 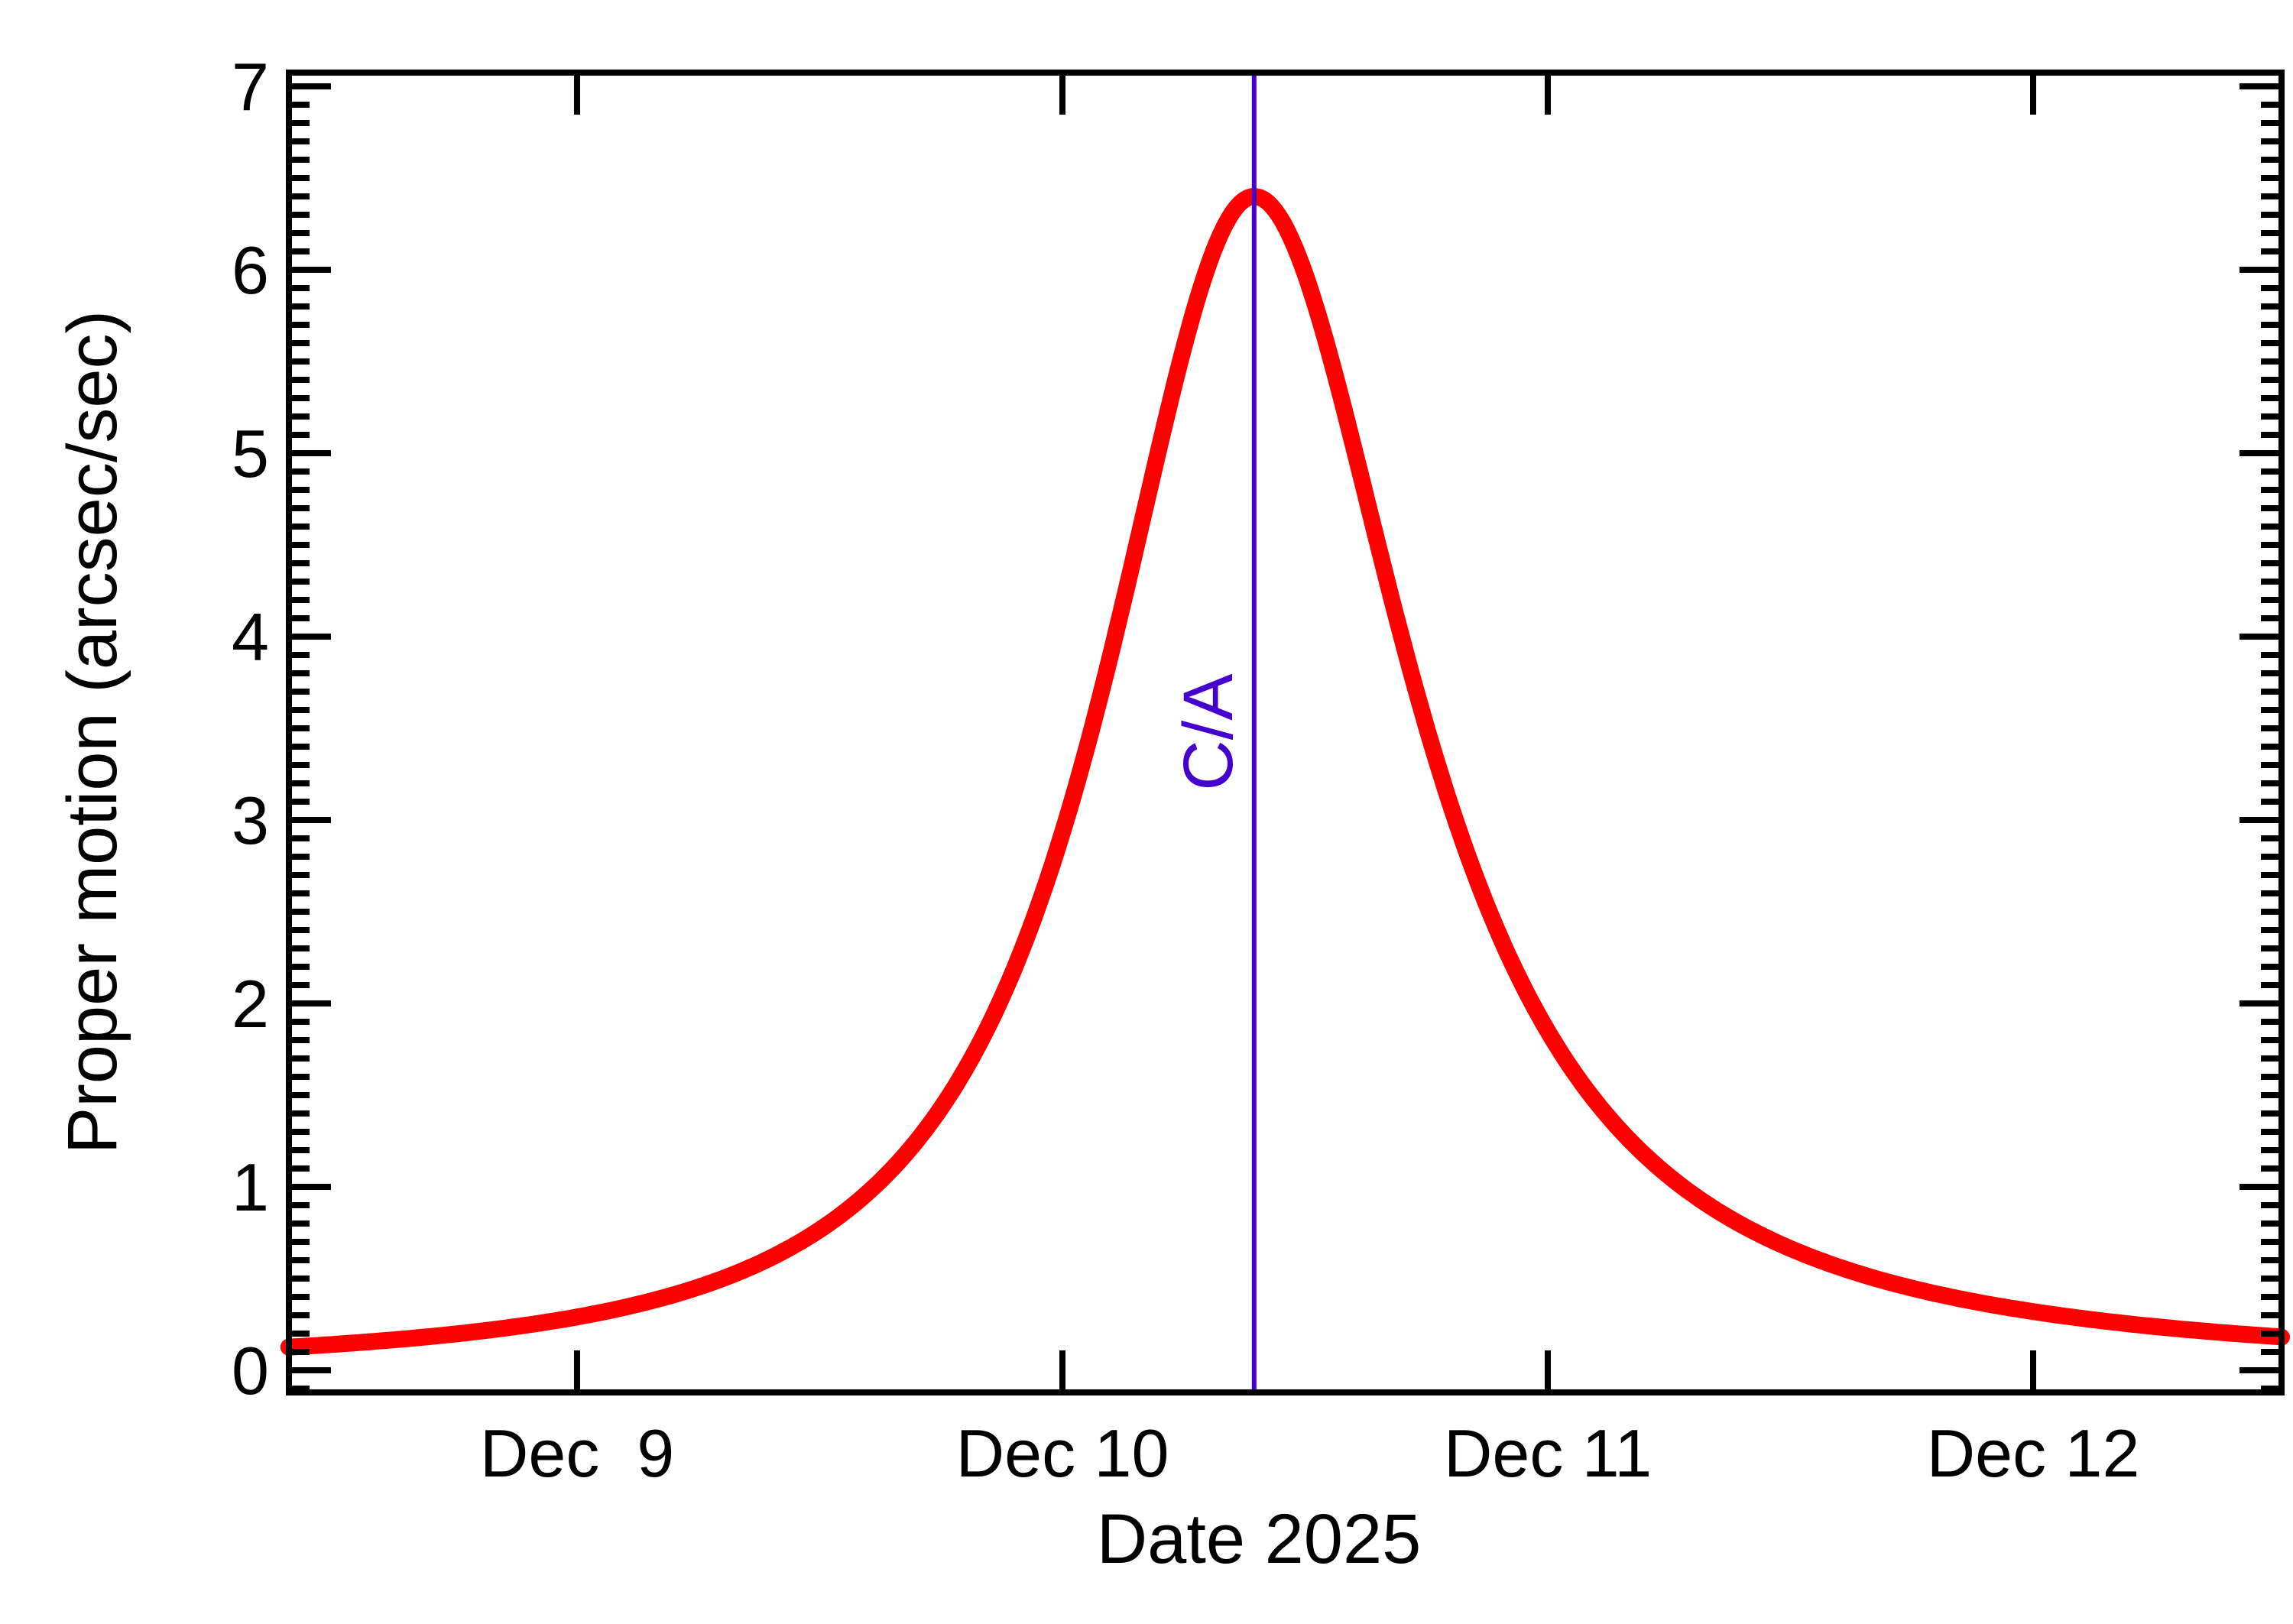 What do you see at coordinates (577, 1453) in the screenshot?
I see `x-tick-label: Dec 9` at bounding box center [577, 1453].